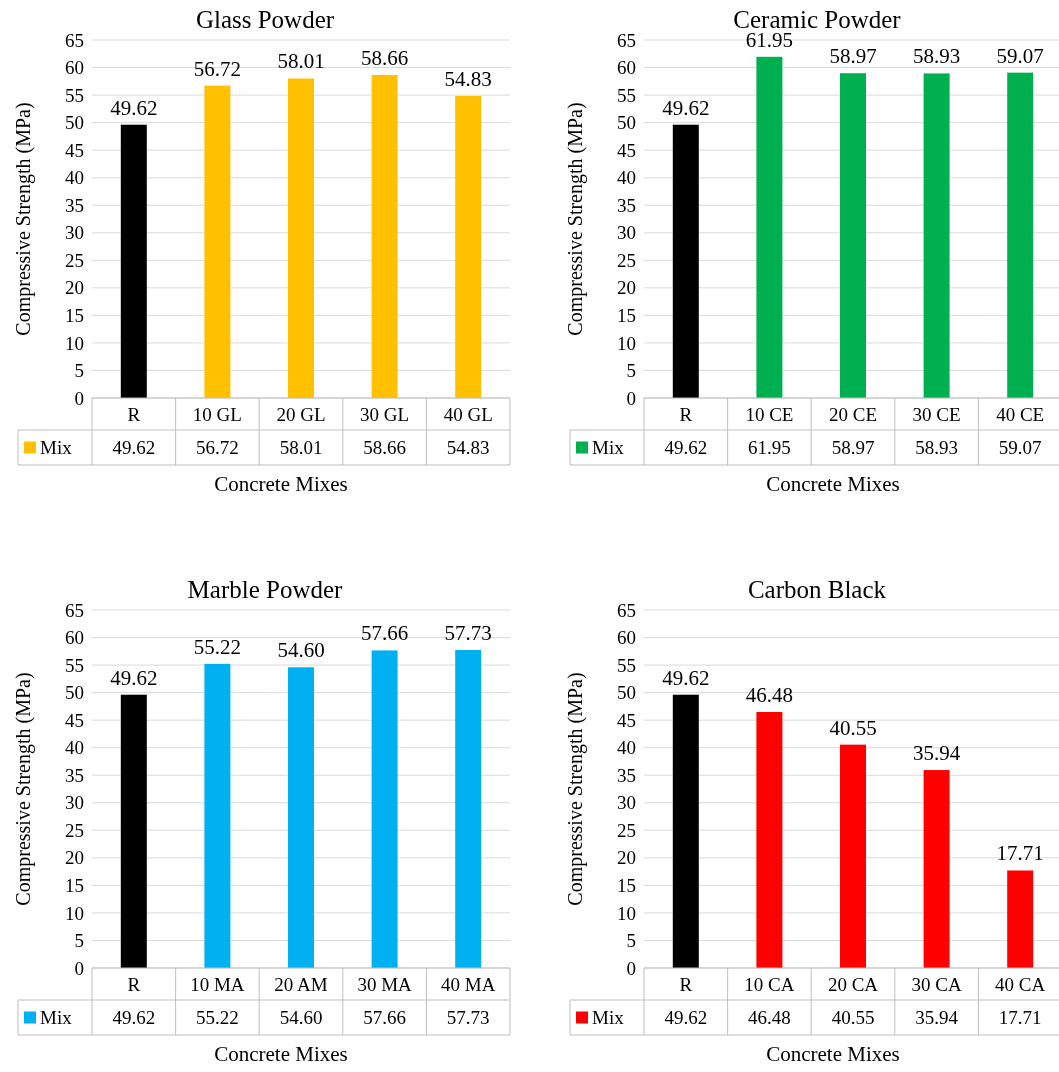 This screenshot has height=1072, width=1059. Describe the element at coordinates (468, 414) in the screenshot. I see `x-tick-label: 40 GL` at that location.